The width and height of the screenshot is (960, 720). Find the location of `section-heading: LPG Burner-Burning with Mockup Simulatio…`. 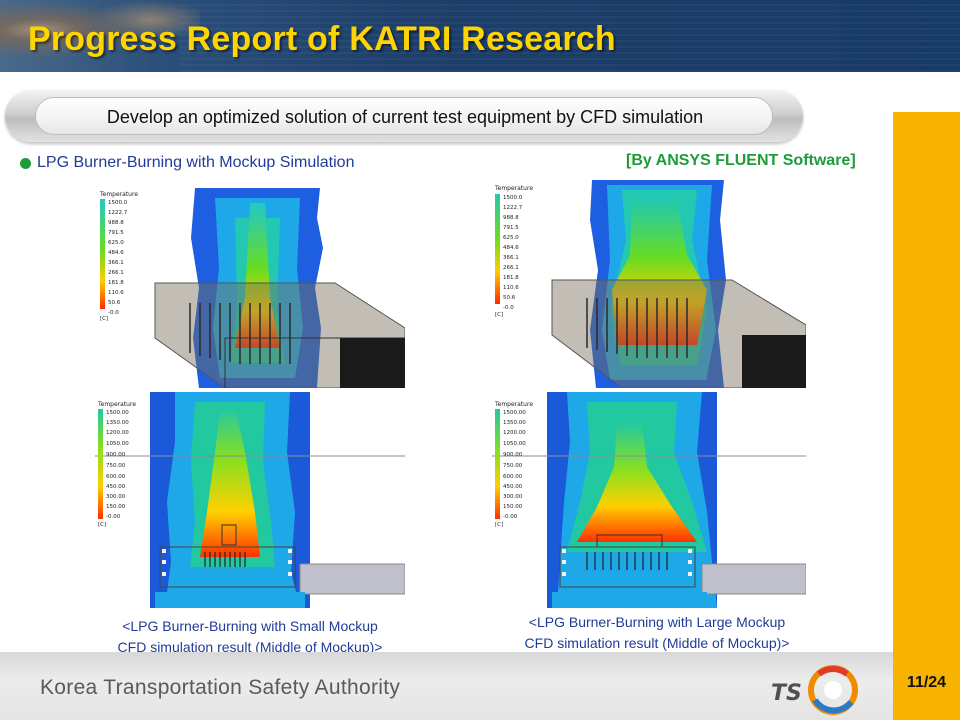

section-heading: LPG Burner-Burning with Mockup Simulatio… is located at coordinates (196, 162).